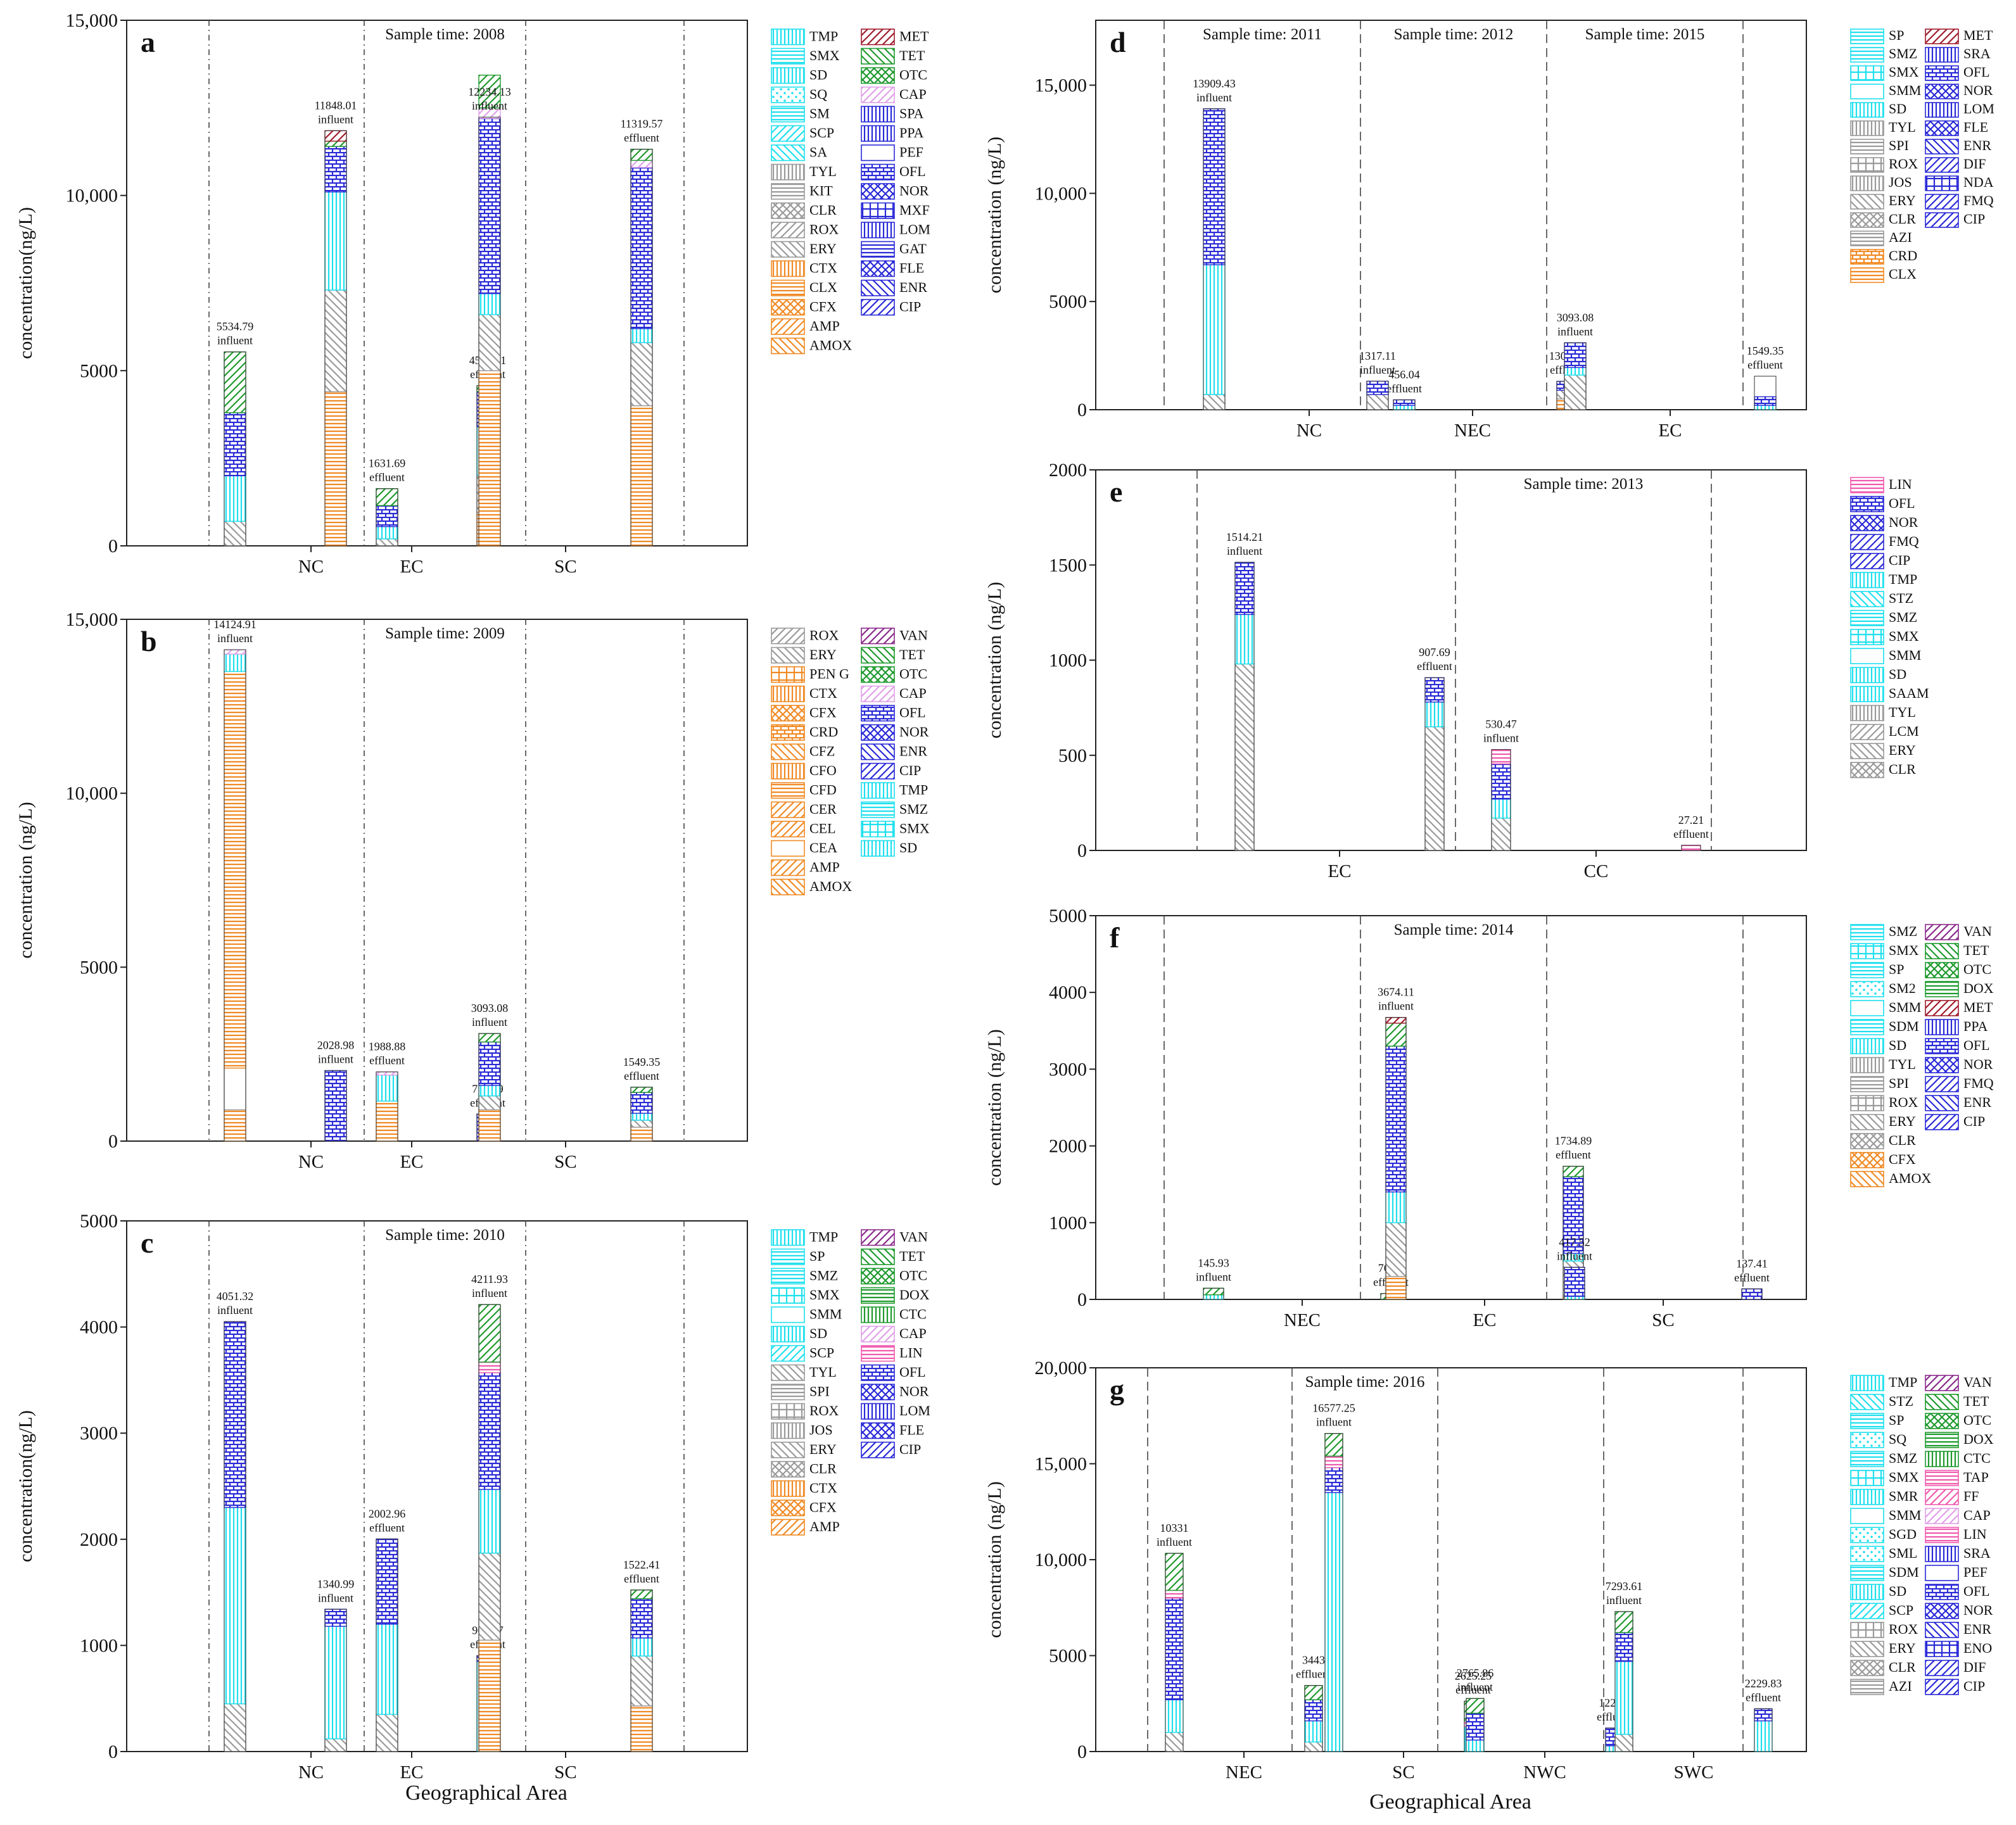 The image size is (2016, 1825). Describe the element at coordinates (1883, 1064) in the screenshot. I see `legend-item: TYL` at that location.